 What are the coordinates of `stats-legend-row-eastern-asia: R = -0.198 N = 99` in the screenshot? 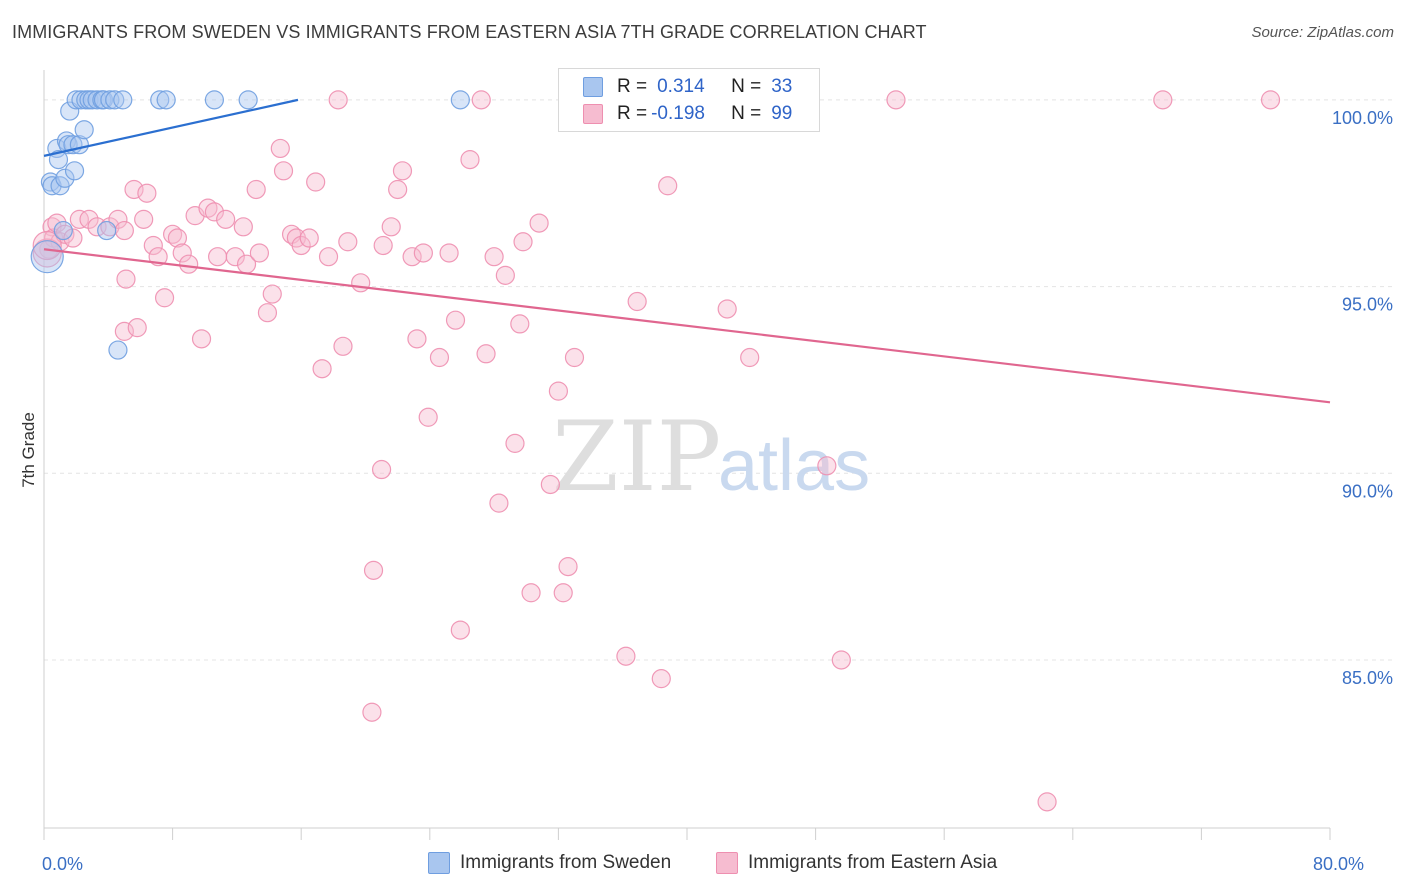 It's located at (675, 114).